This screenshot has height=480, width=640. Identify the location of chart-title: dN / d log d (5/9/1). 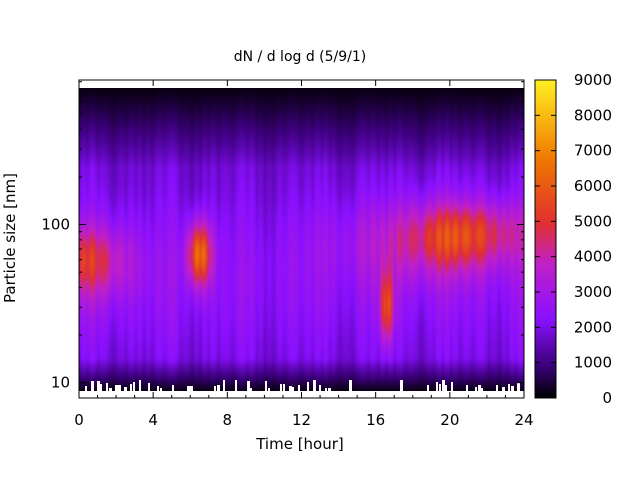
(300, 57).